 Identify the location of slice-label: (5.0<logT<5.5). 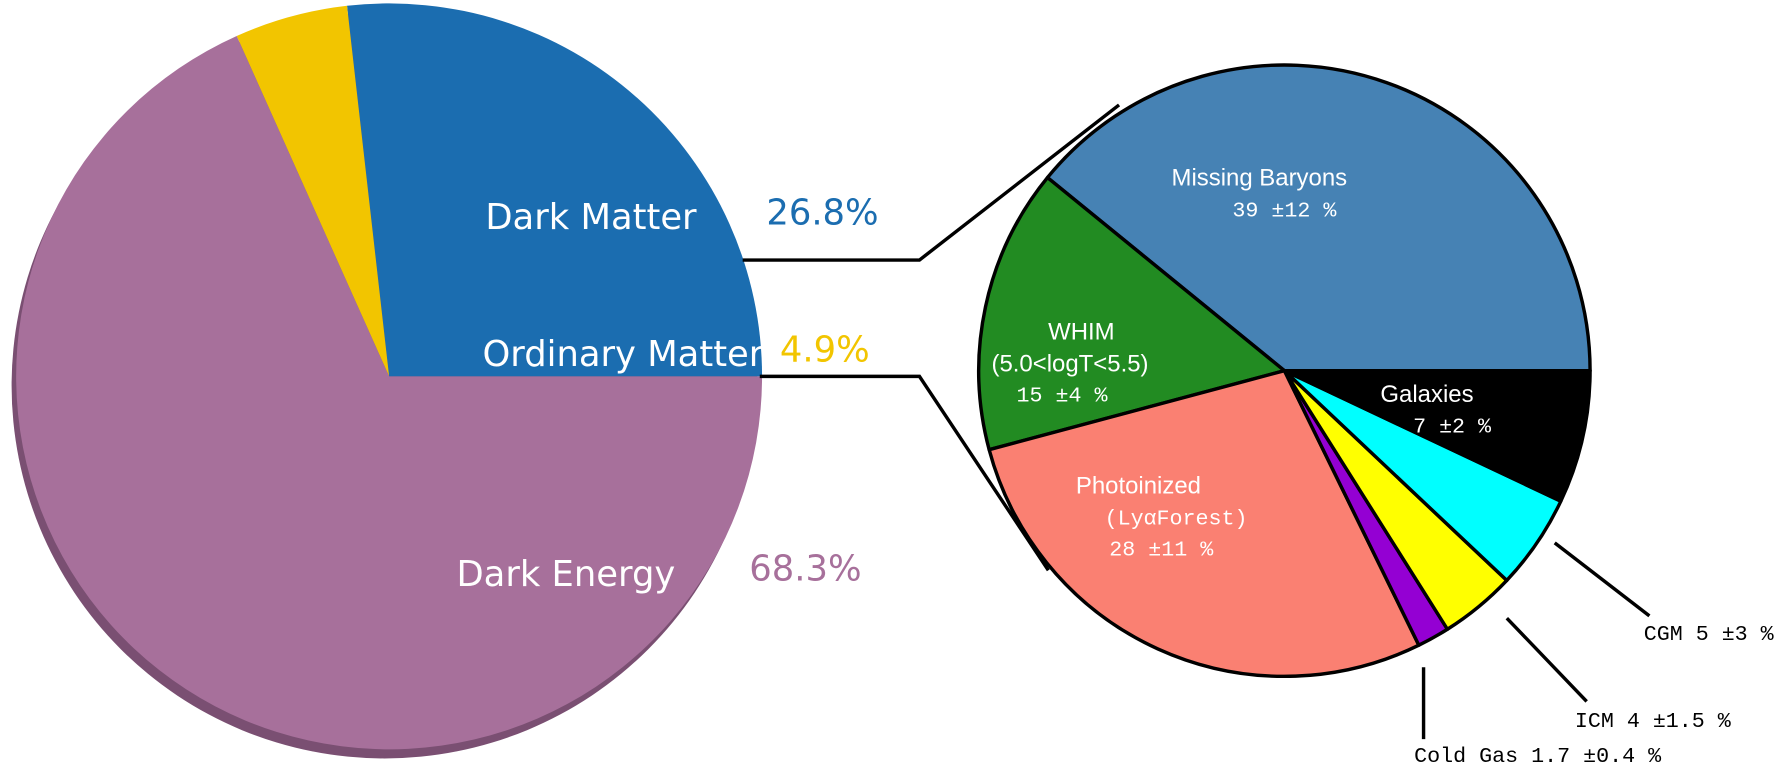
(1069, 363).